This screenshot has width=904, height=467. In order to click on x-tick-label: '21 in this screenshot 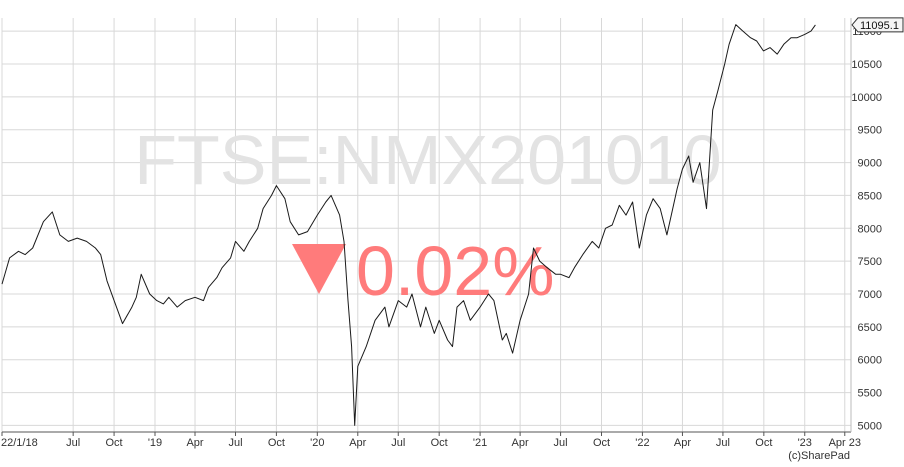, I will do `click(480, 443)`.